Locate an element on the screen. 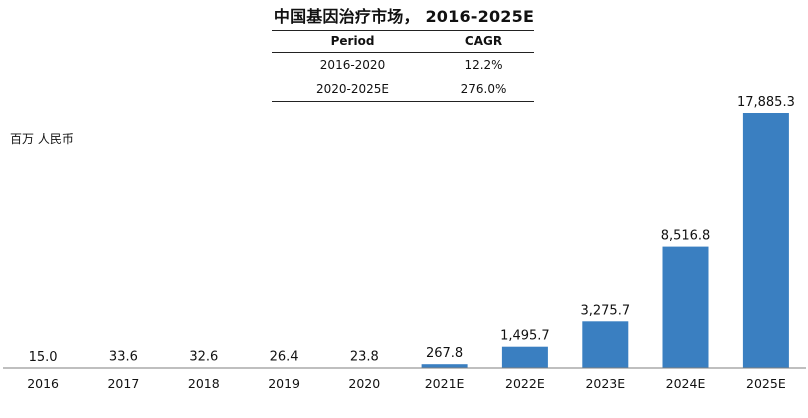 This screenshot has height=418, width=808. cagr-value-cell: 12.2% is located at coordinates (483, 65).